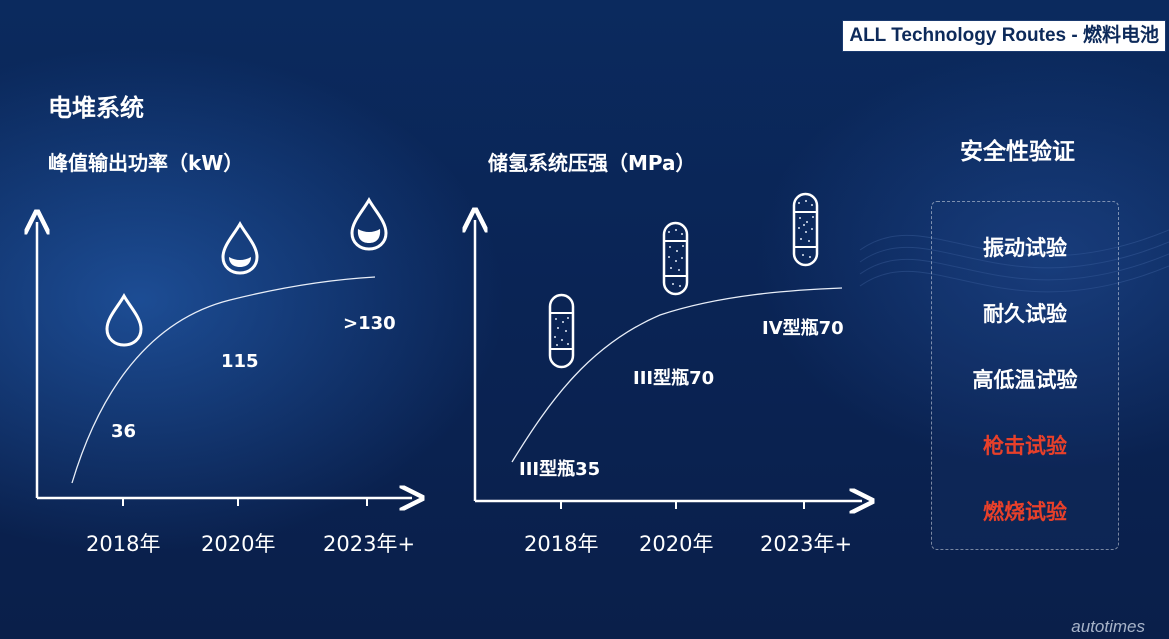 This screenshot has height=639, width=1169. What do you see at coordinates (96, 108) in the screenshot?
I see `section-title: 电堆系统` at bounding box center [96, 108].